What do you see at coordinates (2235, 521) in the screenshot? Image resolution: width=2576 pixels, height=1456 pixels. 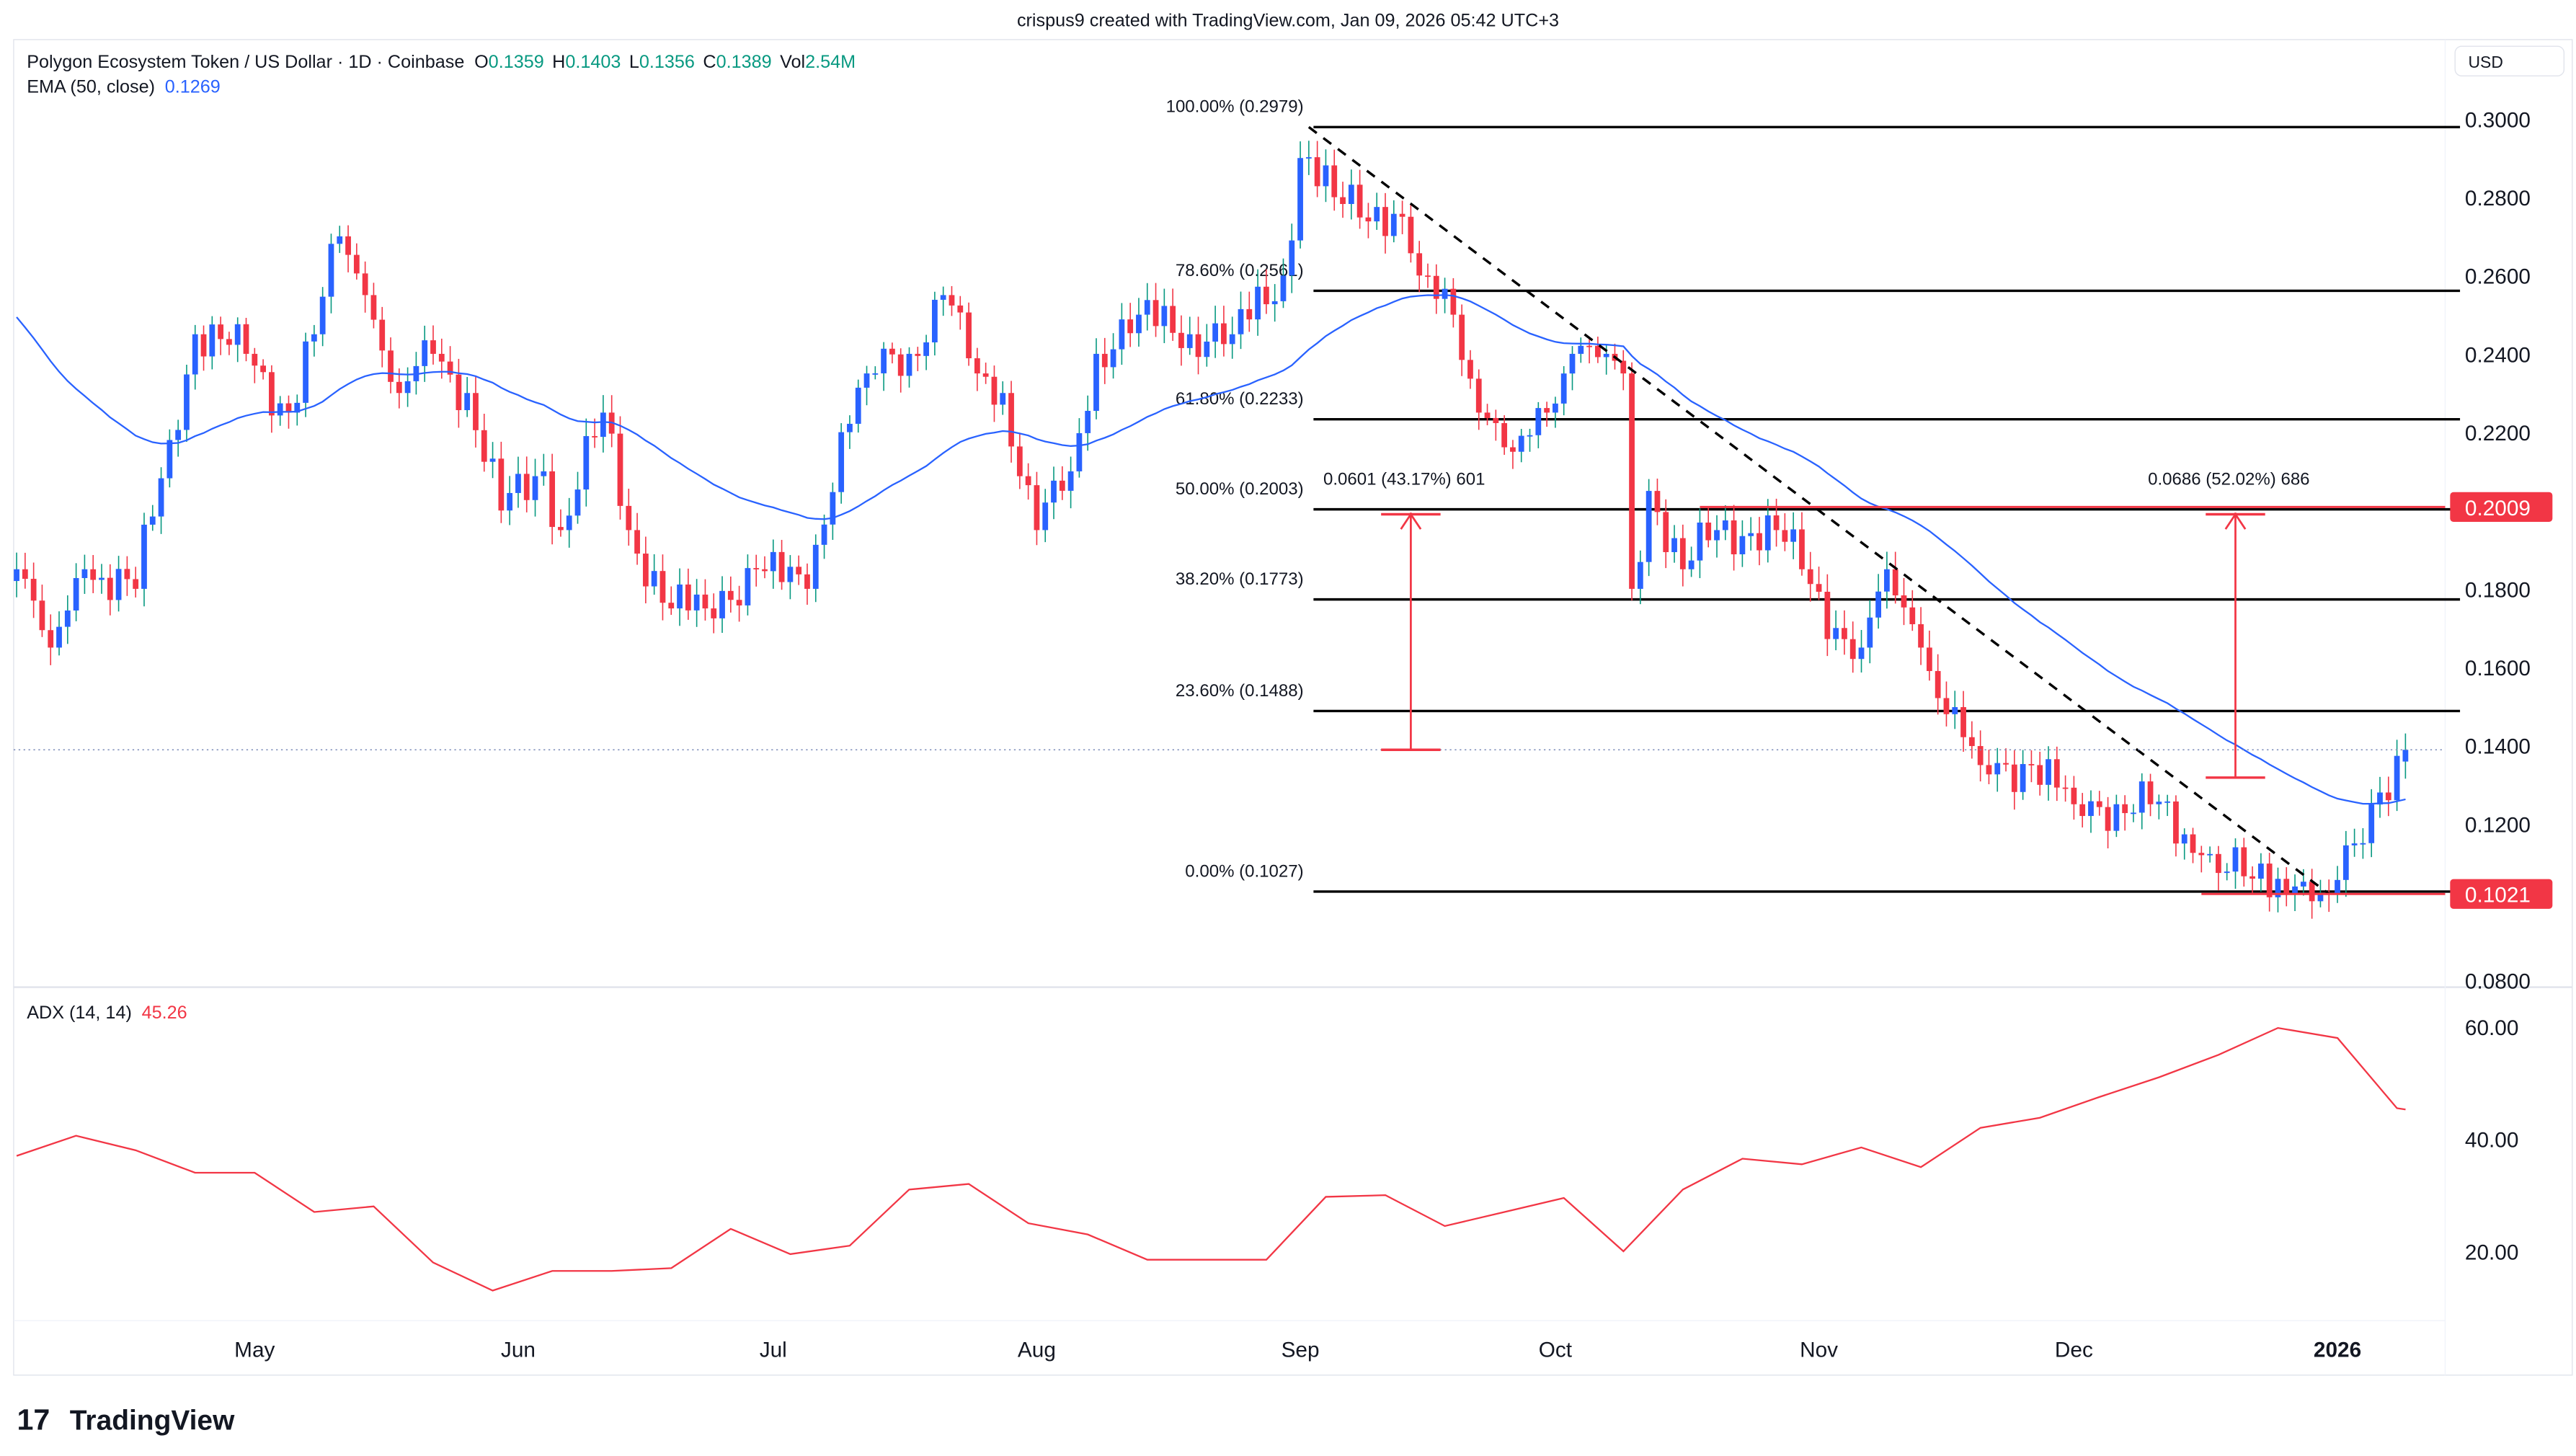 I see `arrowhead-icon` at bounding box center [2235, 521].